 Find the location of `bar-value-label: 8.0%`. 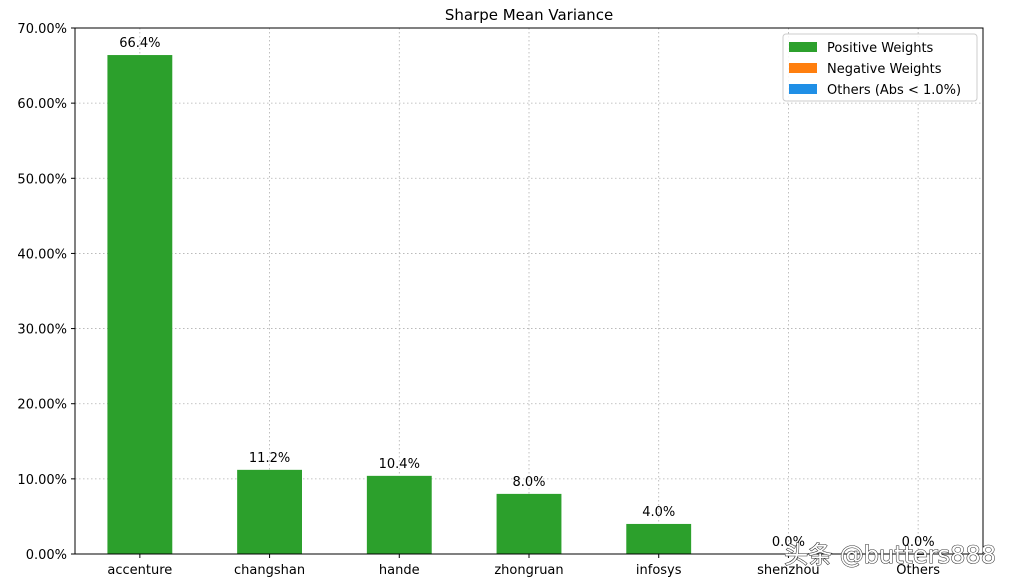

bar-value-label: 8.0% is located at coordinates (528, 482).